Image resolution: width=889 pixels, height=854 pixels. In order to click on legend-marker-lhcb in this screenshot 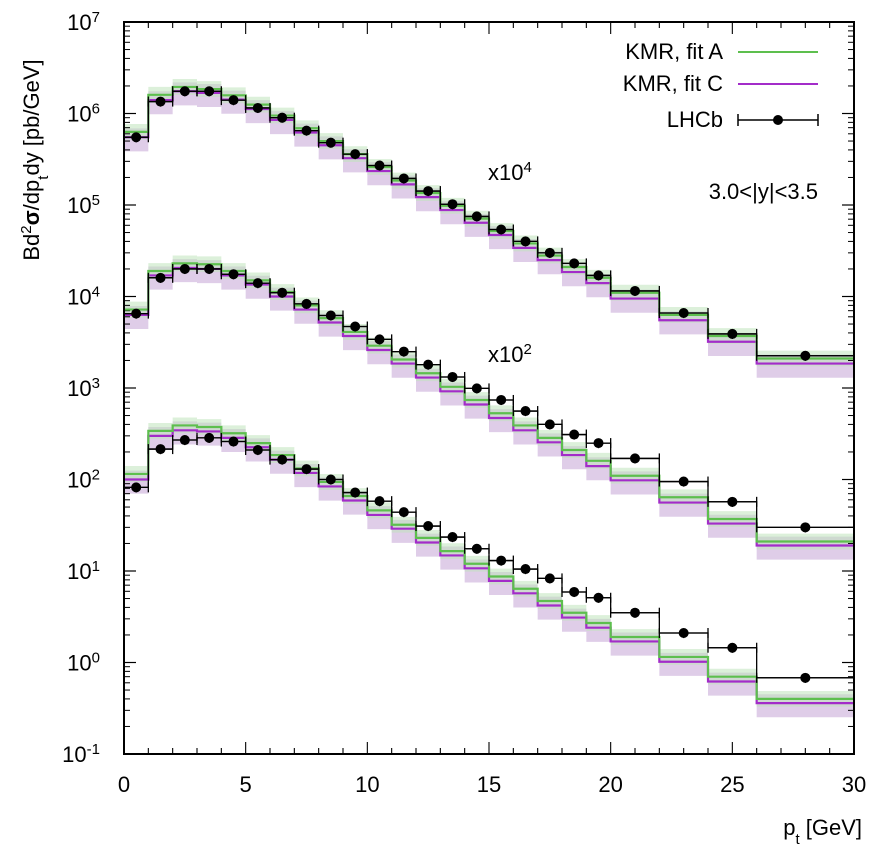, I will do `click(778, 120)`.